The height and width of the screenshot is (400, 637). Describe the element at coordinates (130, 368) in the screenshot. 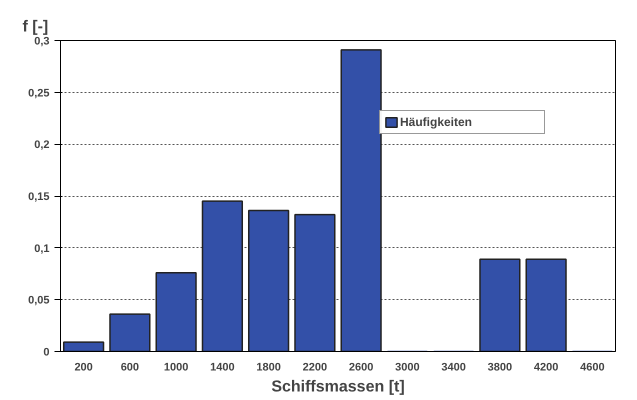

I see `x-tick-label: 600` at that location.